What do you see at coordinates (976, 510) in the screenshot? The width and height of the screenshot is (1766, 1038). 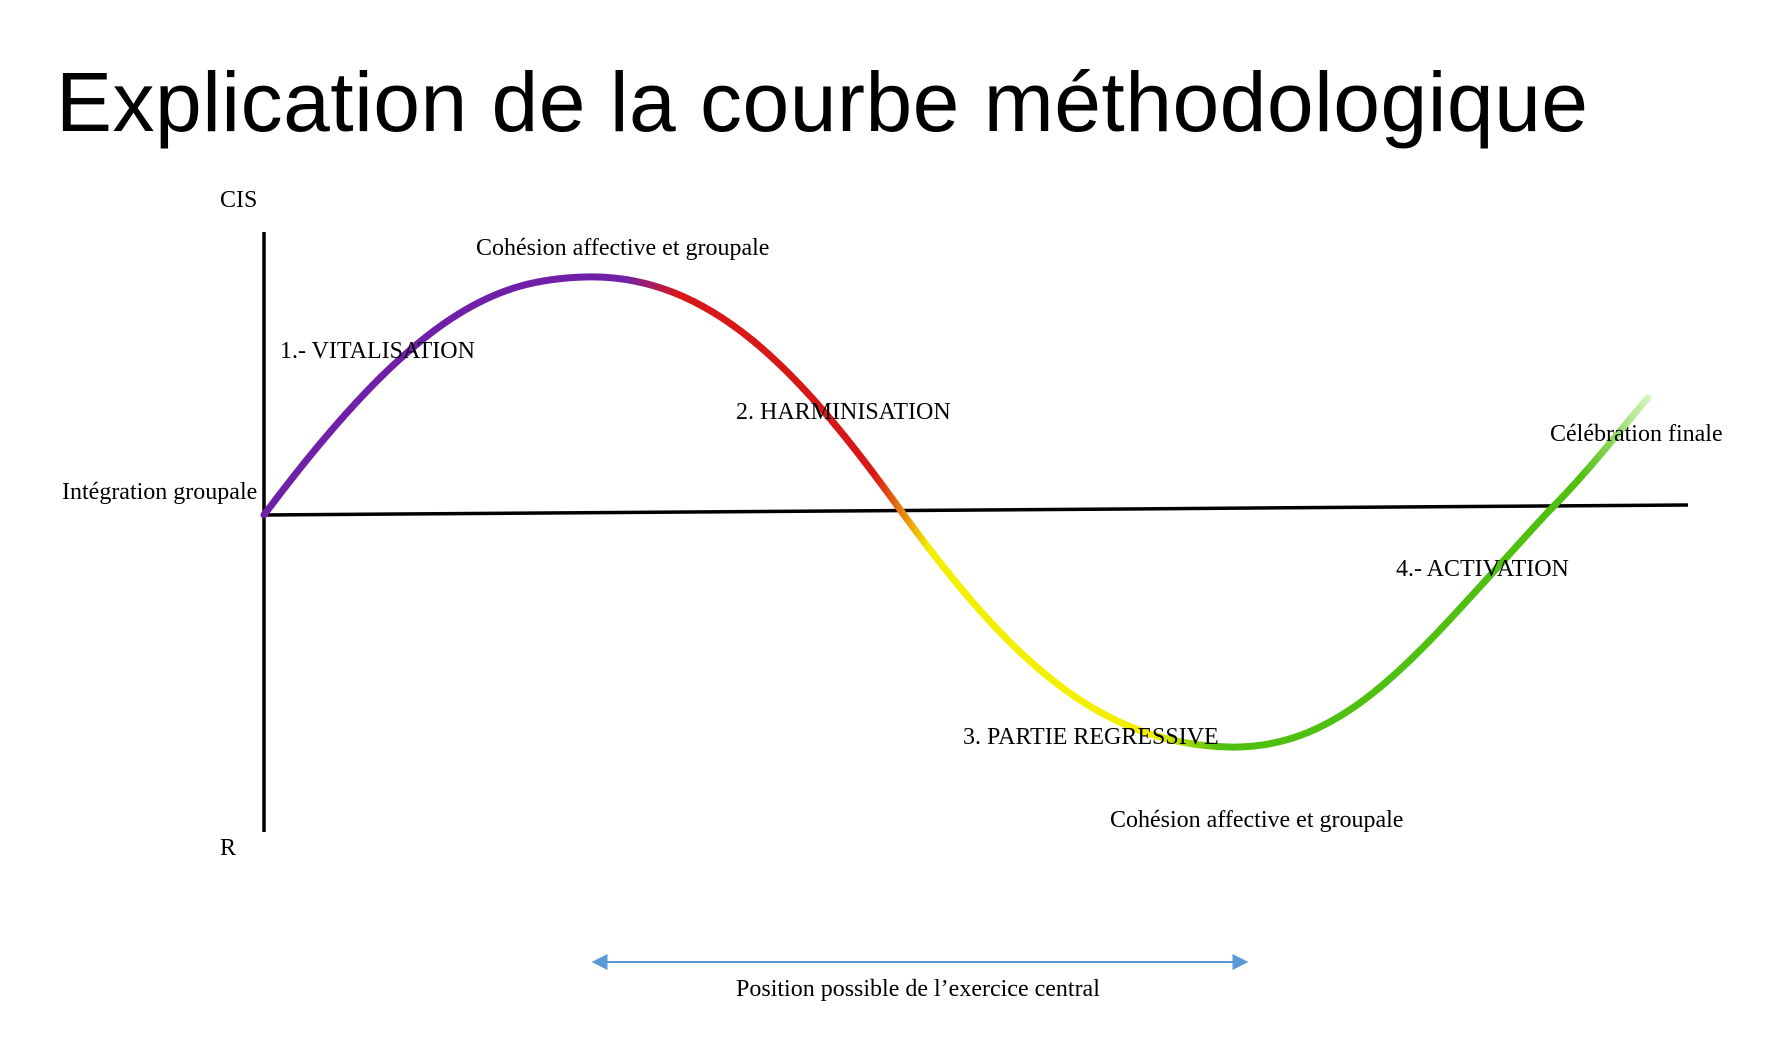 I see `horizontal-axis` at bounding box center [976, 510].